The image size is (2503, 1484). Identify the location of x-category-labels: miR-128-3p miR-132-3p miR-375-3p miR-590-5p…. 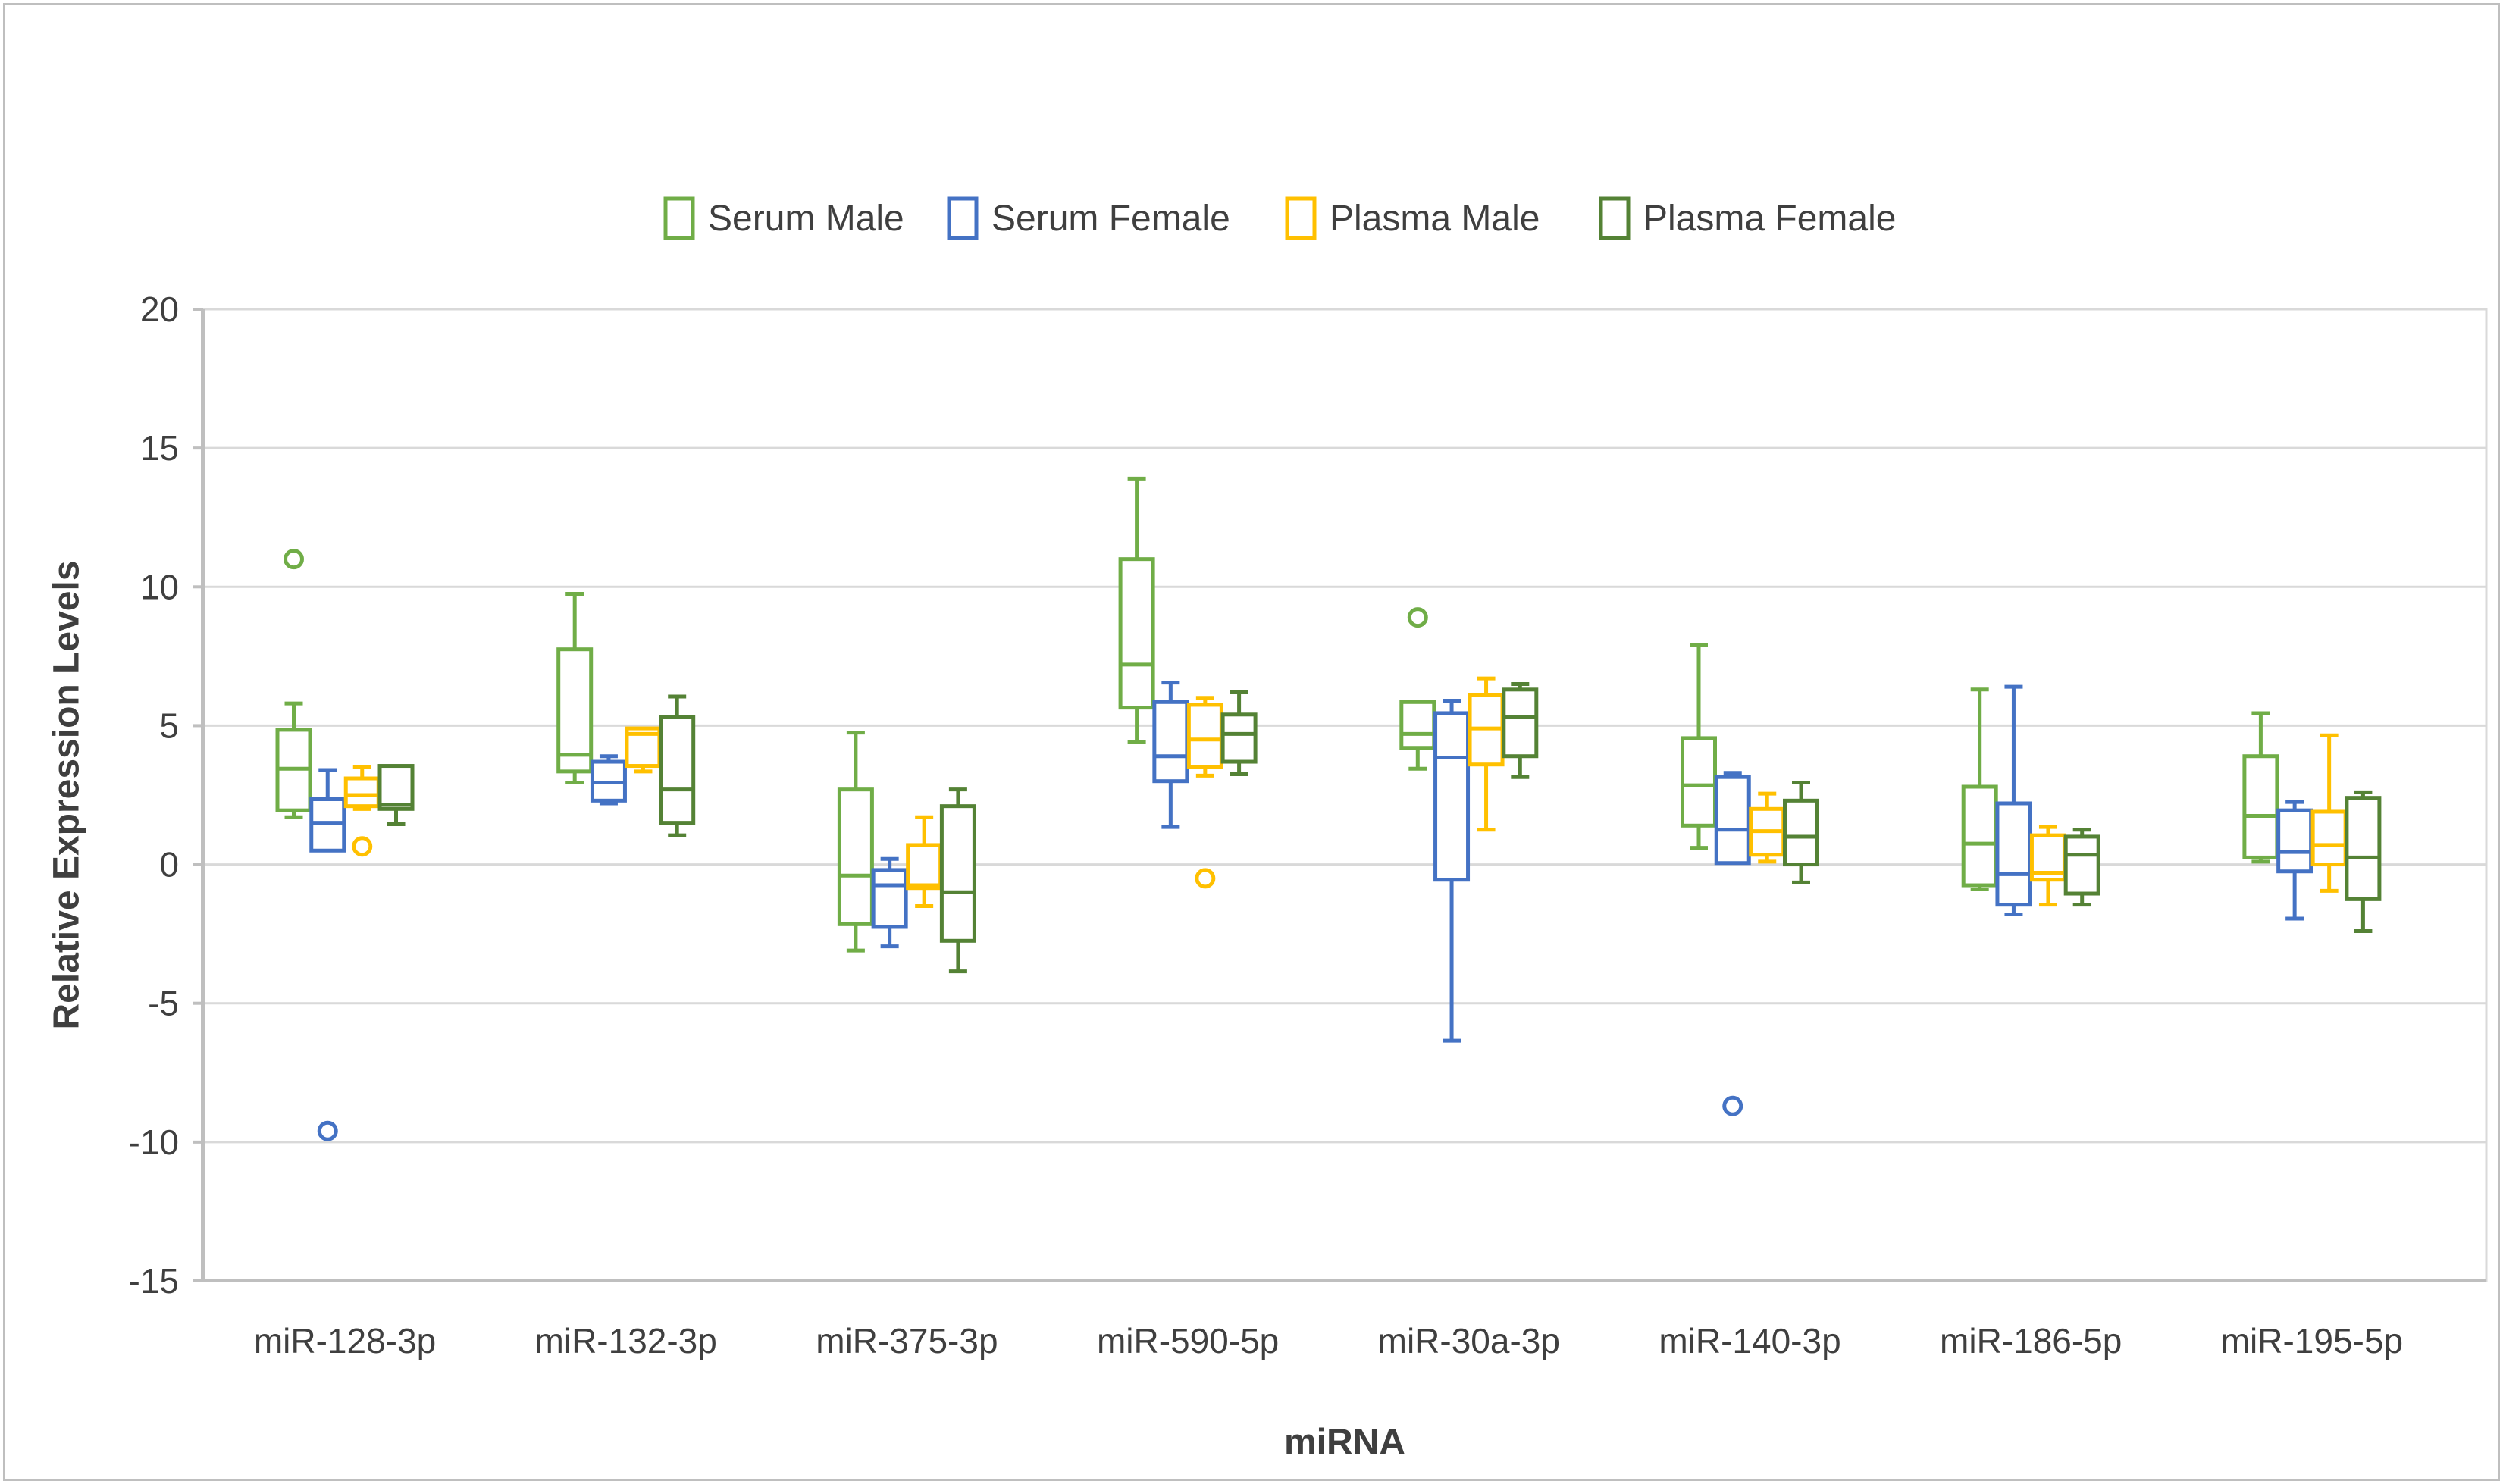
(1328, 1341).